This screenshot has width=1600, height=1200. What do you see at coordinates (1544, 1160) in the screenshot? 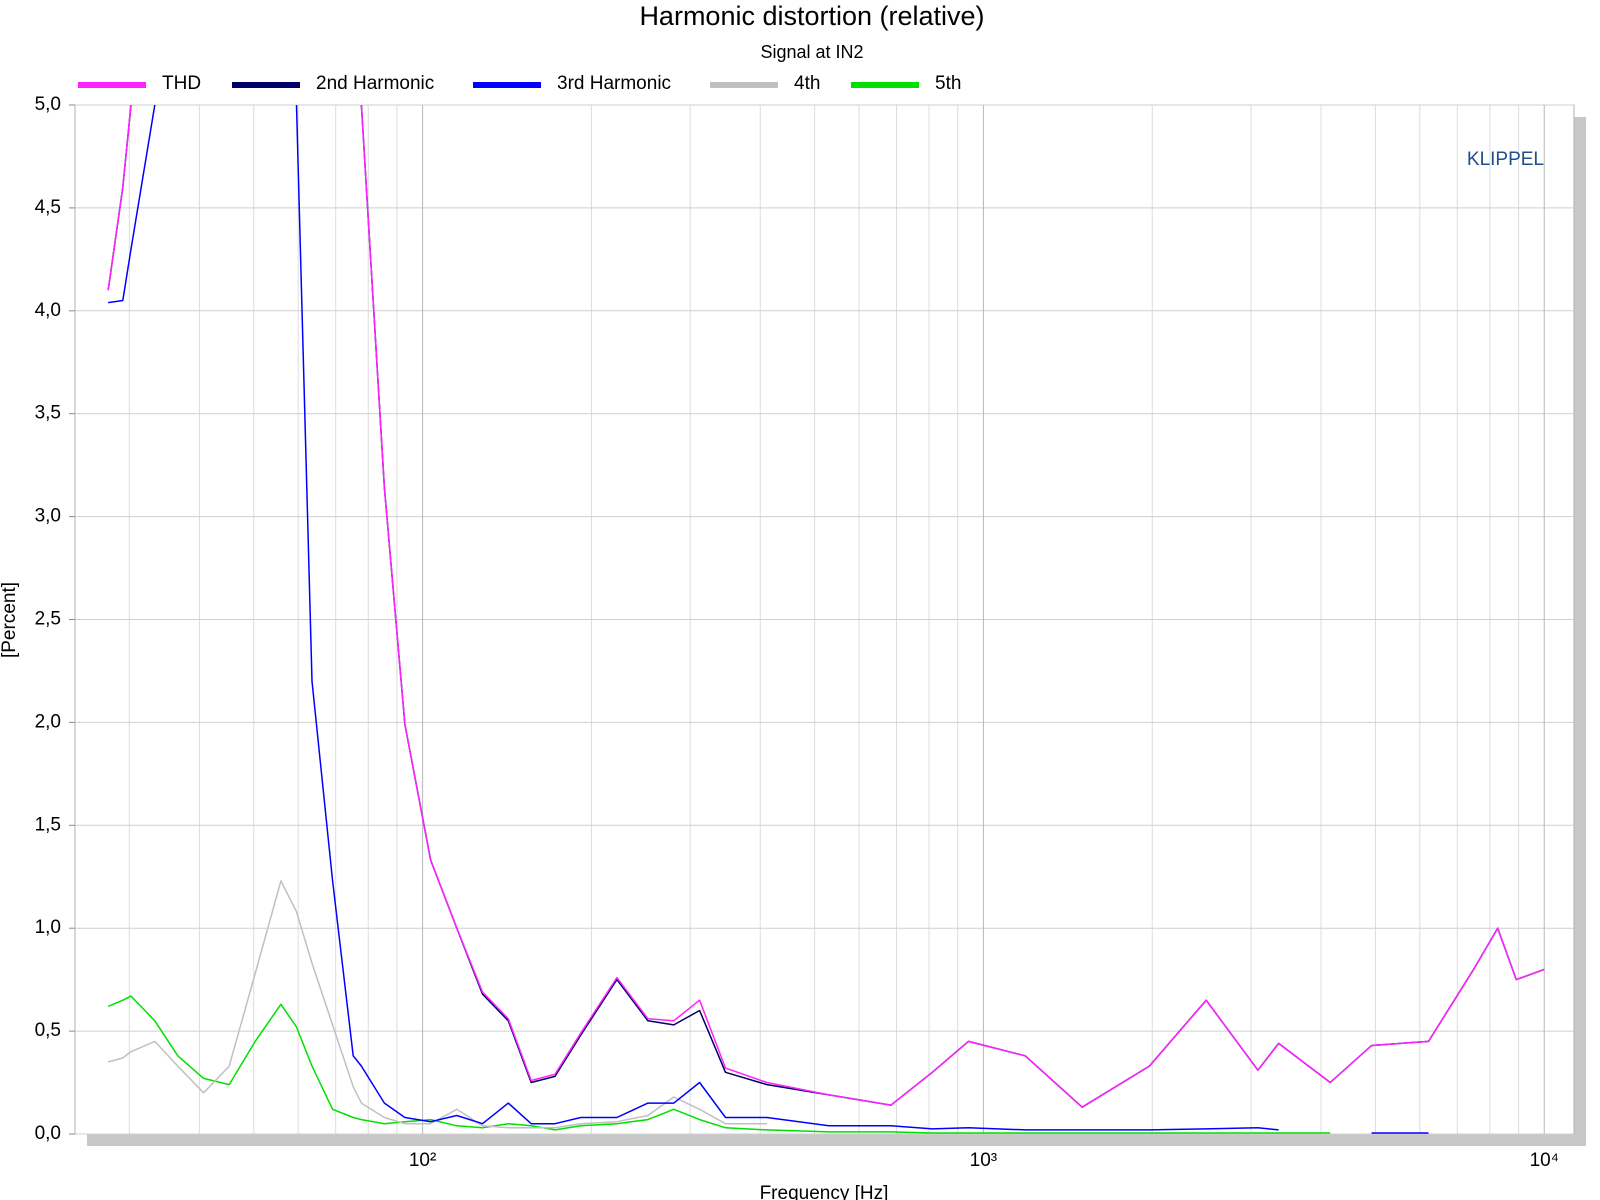
I see `x-tick-label: 10⁴` at bounding box center [1544, 1160].